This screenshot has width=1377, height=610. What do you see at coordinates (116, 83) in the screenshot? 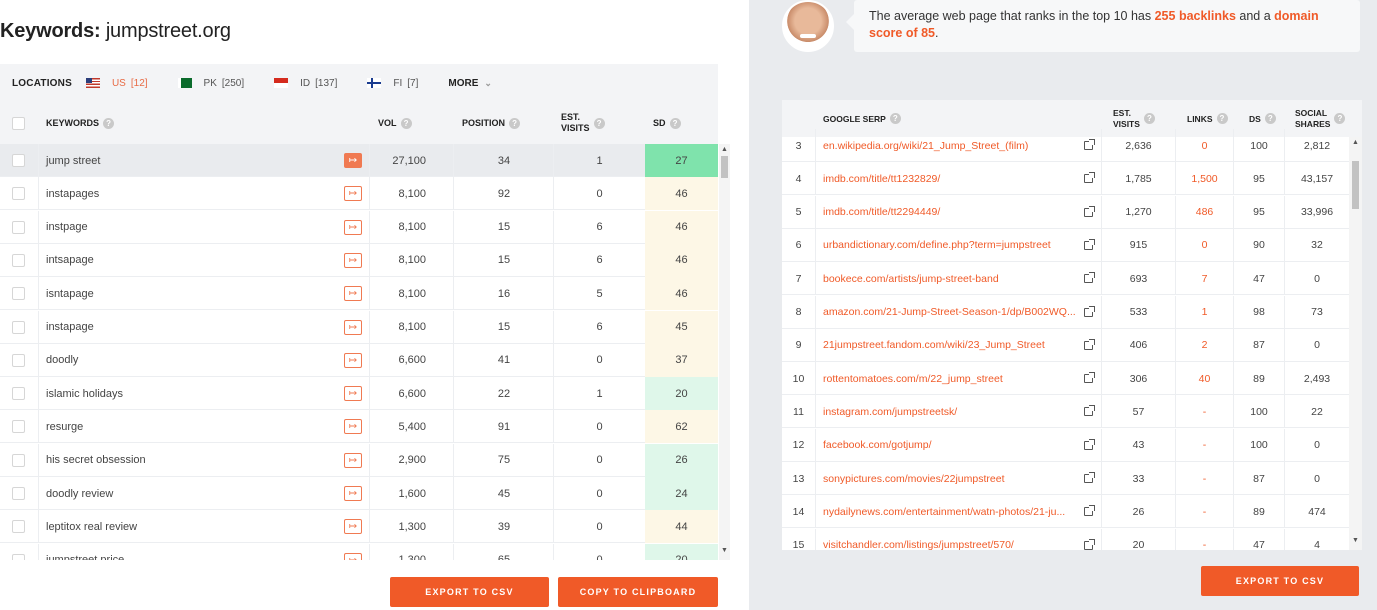
I see `location-us: US [12]` at bounding box center [116, 83].